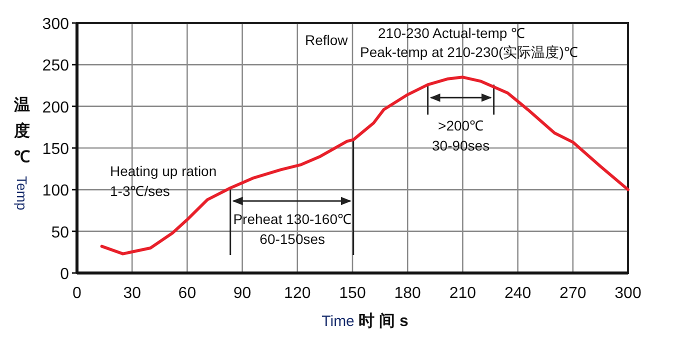 This screenshot has width=697, height=338. I want to click on x-tick-label: 210, so click(462, 293).